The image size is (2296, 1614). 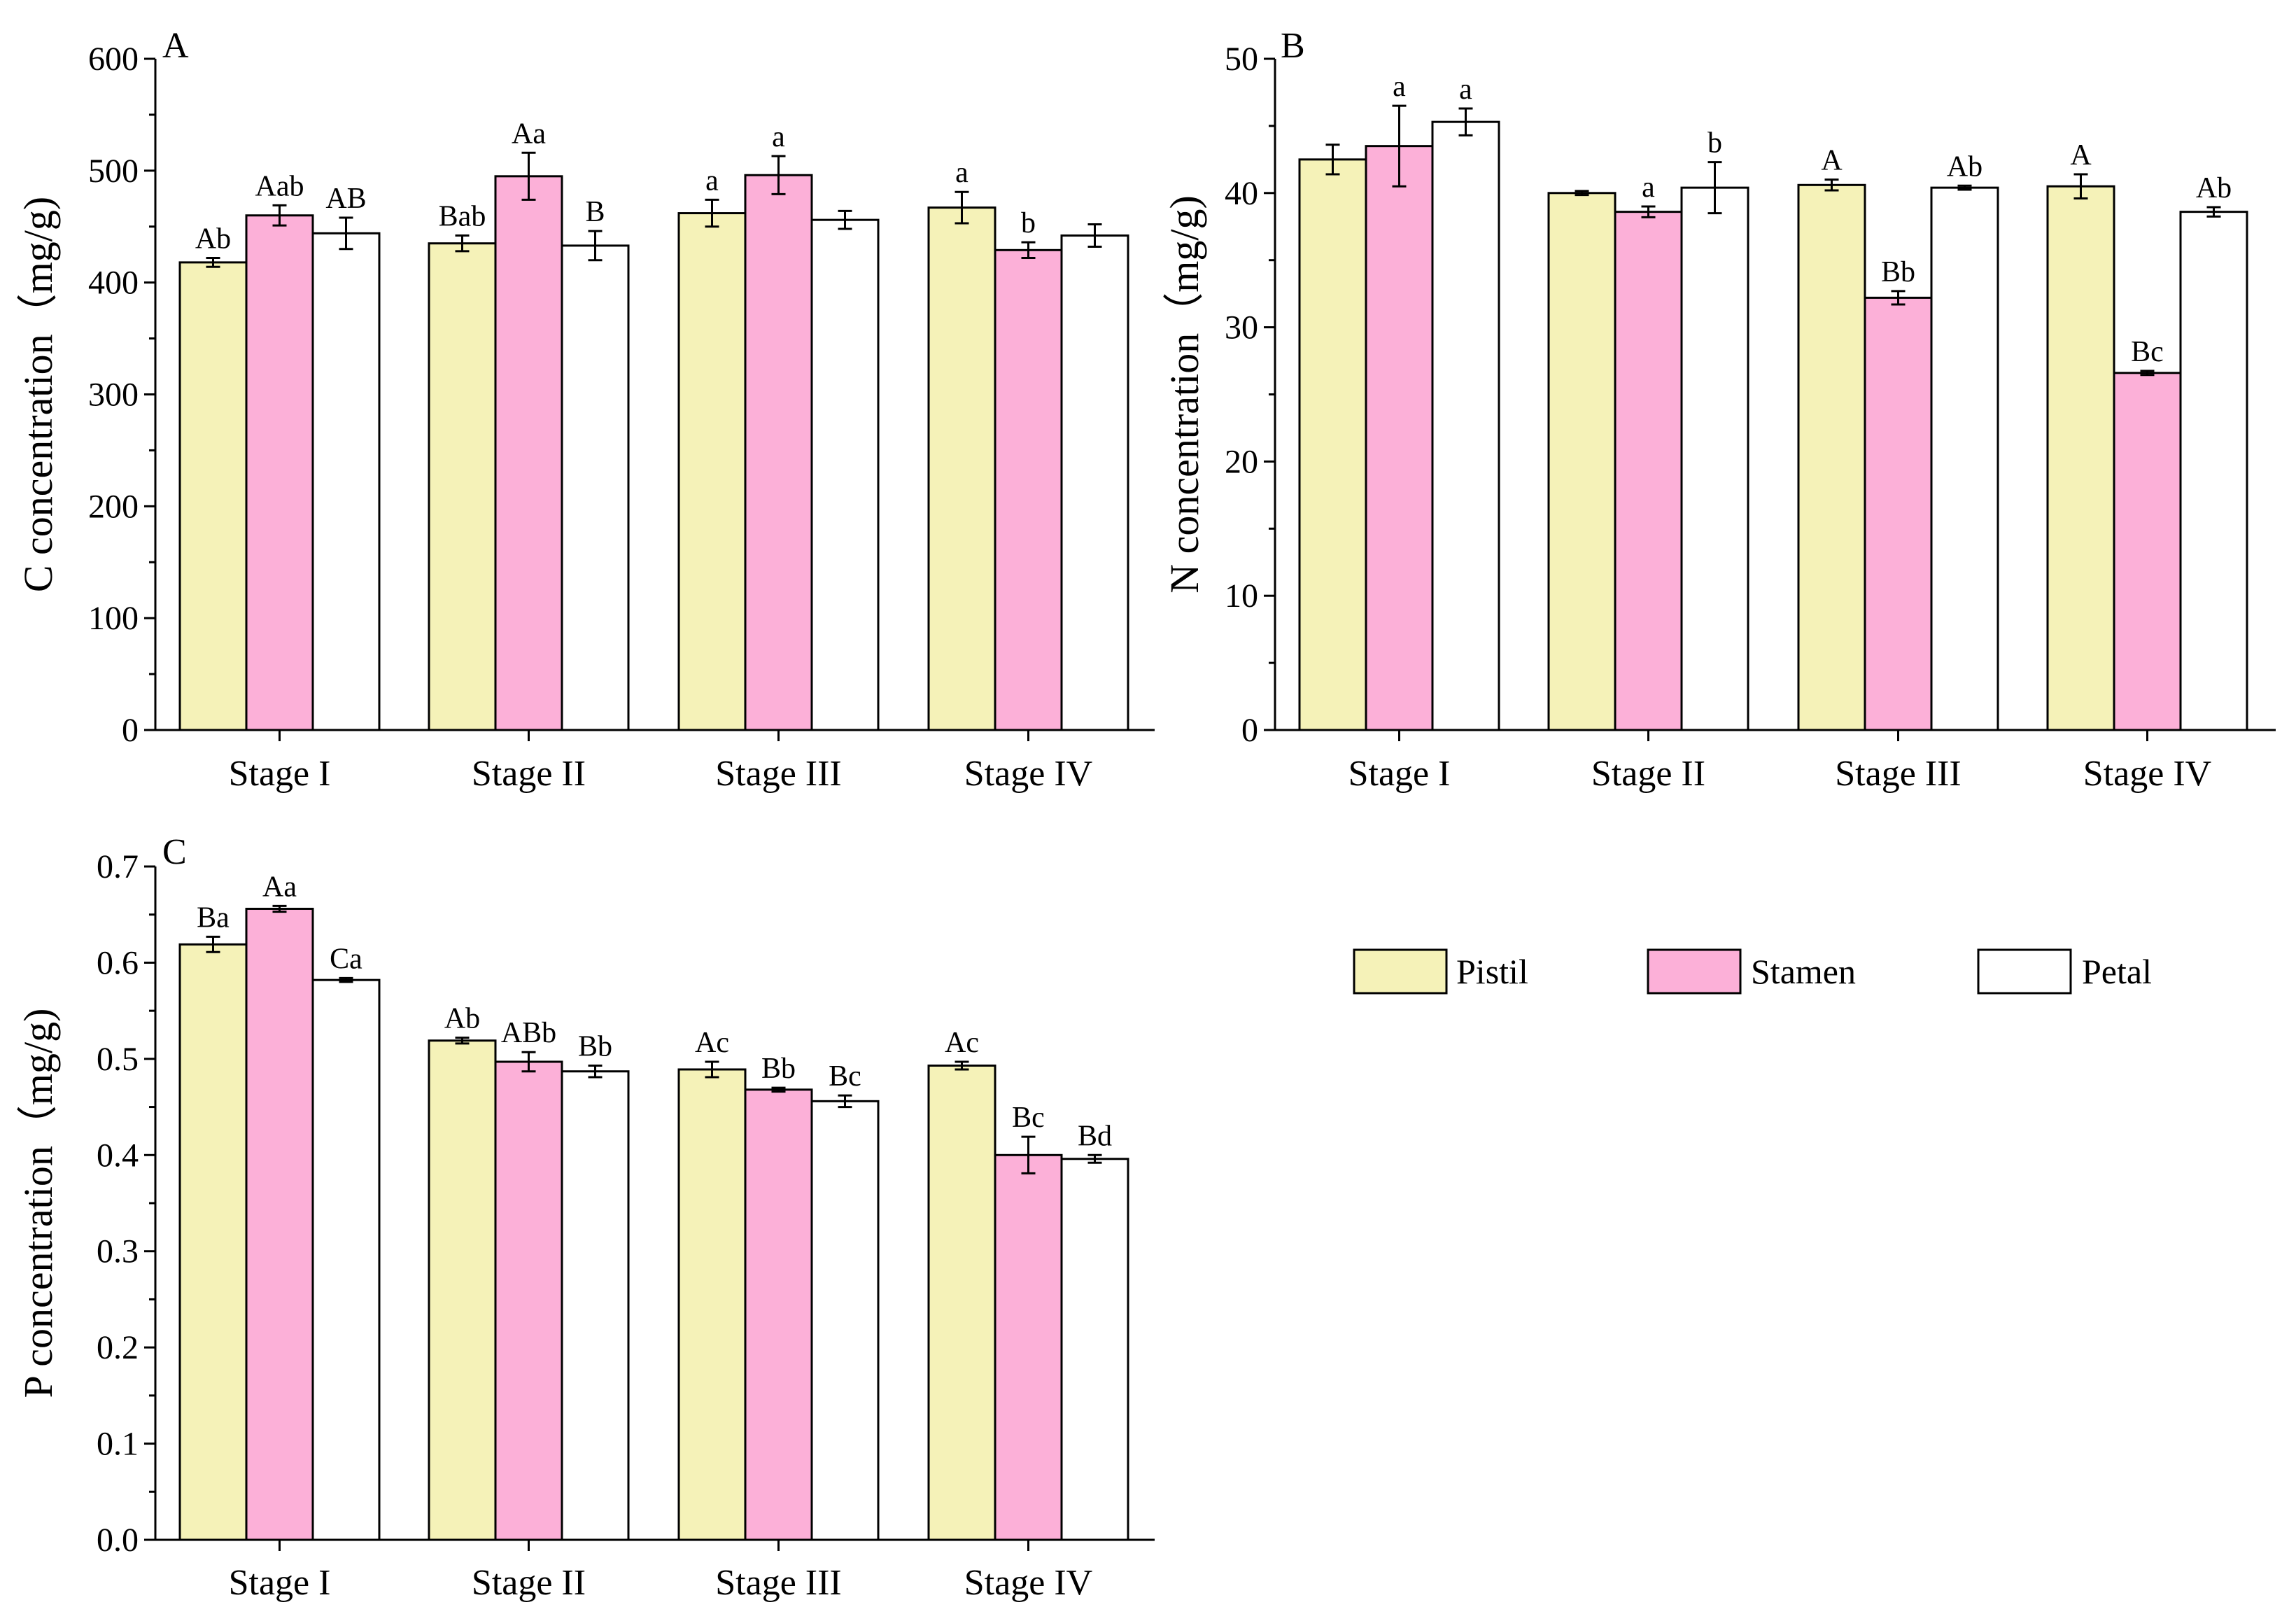 I want to click on panel-c-y-tick-label: 0.5, so click(x=118, y=1059).